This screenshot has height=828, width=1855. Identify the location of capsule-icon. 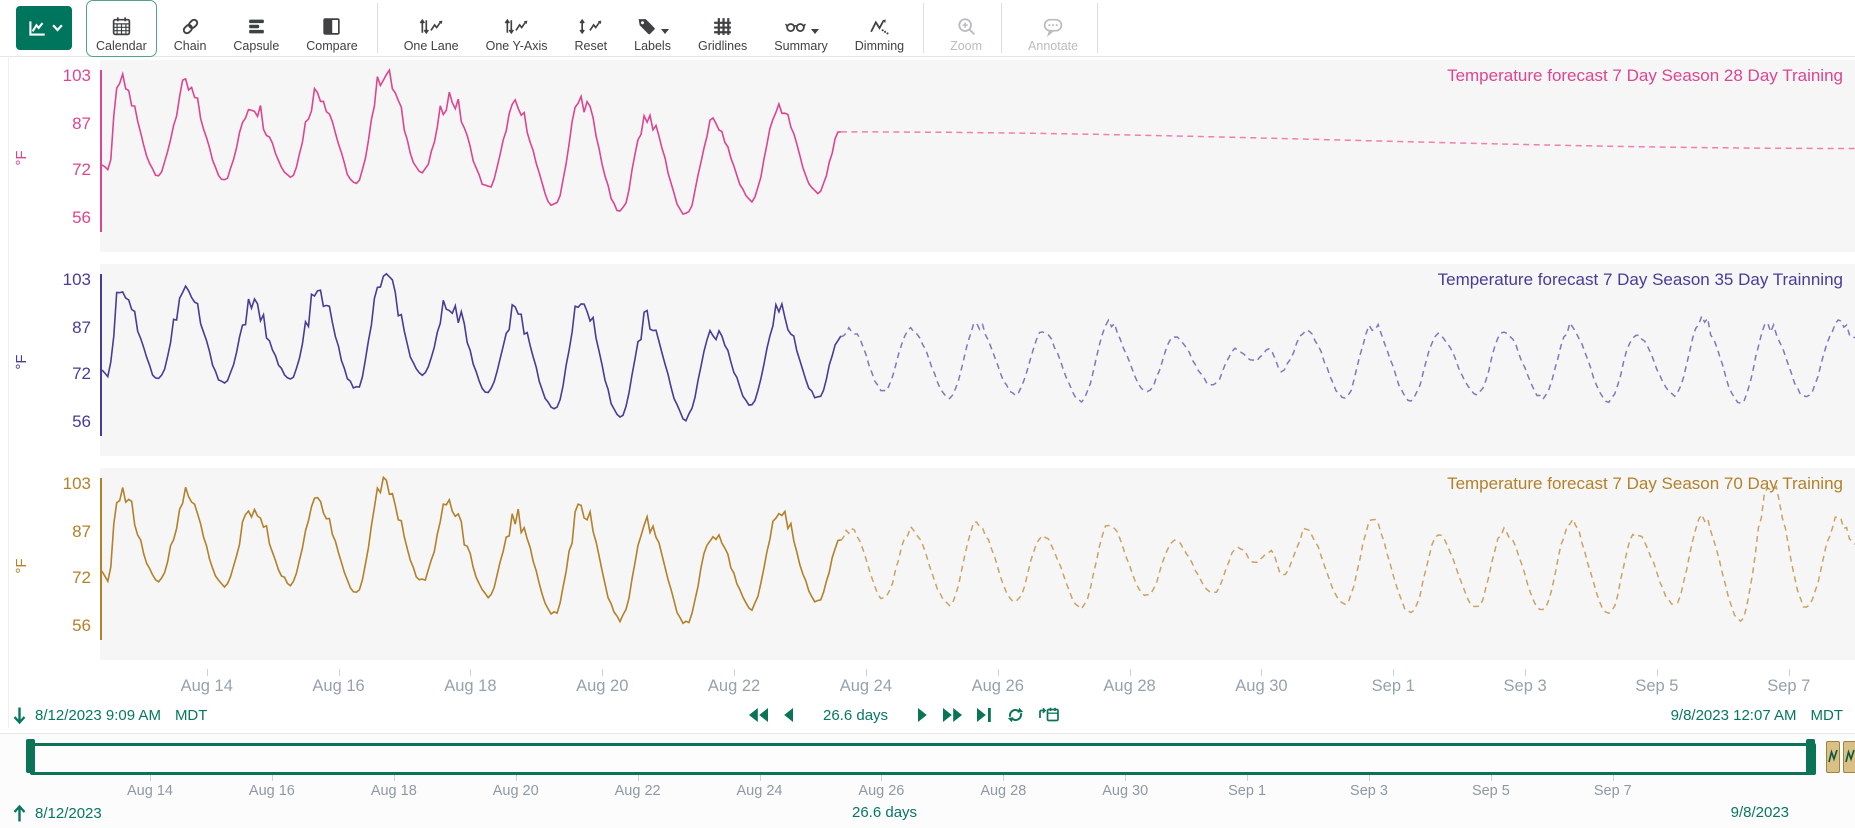
(256, 26).